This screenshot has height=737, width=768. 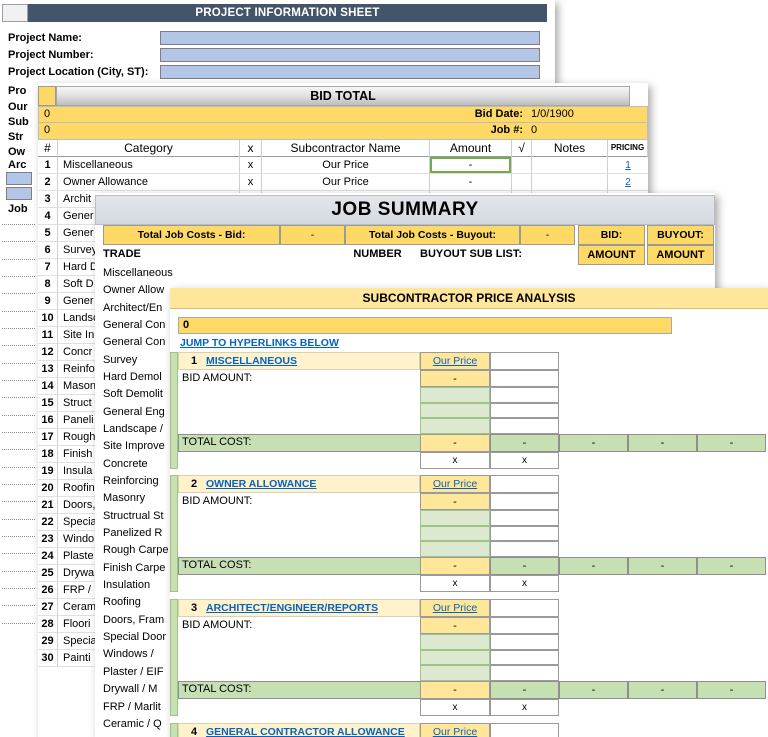 What do you see at coordinates (134, 567) in the screenshot?
I see `trade-row: Finish Carpe` at bounding box center [134, 567].